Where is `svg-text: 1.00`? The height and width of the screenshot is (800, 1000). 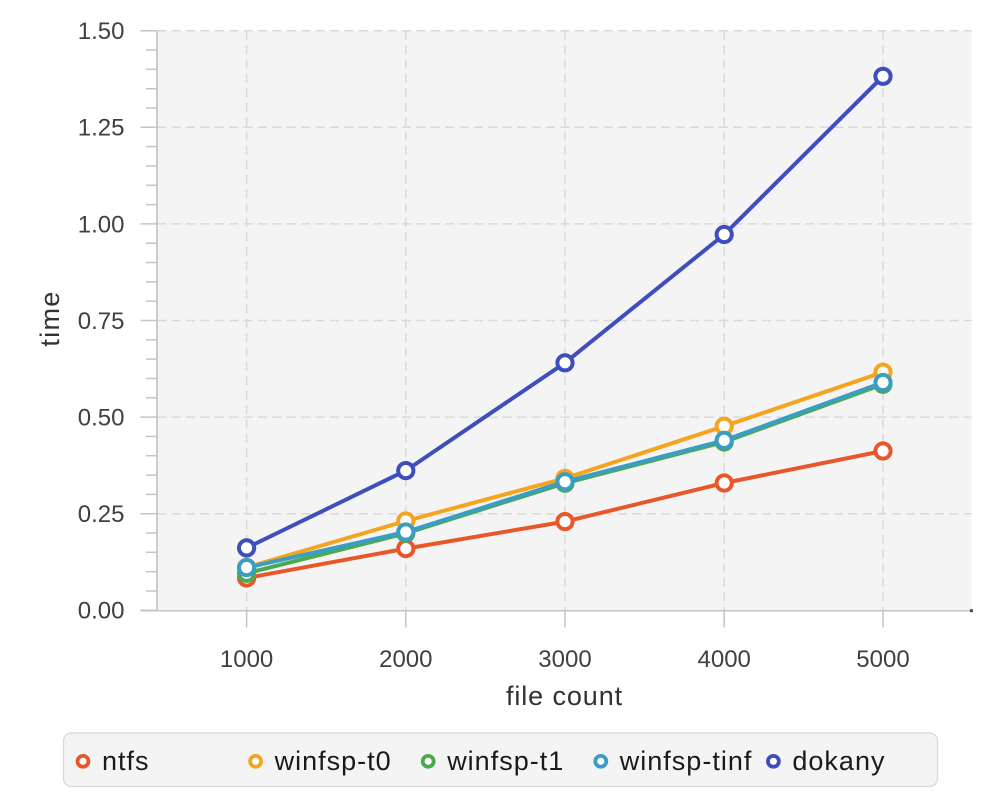 svg-text: 1.00 is located at coordinates (101, 224).